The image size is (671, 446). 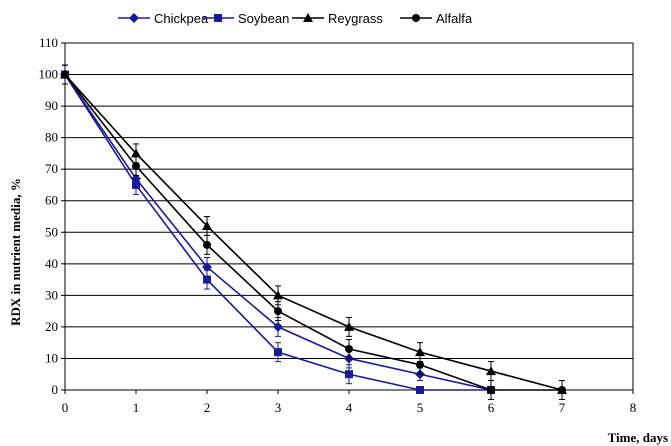 What do you see at coordinates (136, 407) in the screenshot?
I see `x-tick-label: 1` at bounding box center [136, 407].